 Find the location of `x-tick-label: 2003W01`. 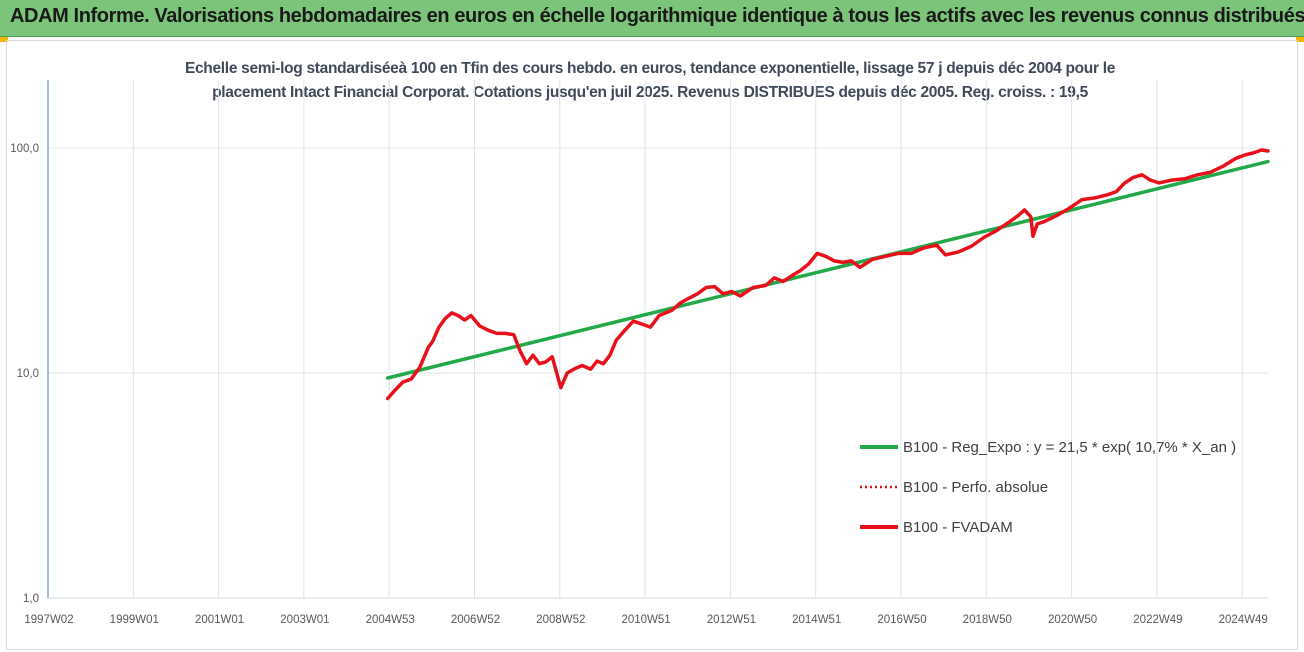

x-tick-label: 2003W01 is located at coordinates (304, 620).